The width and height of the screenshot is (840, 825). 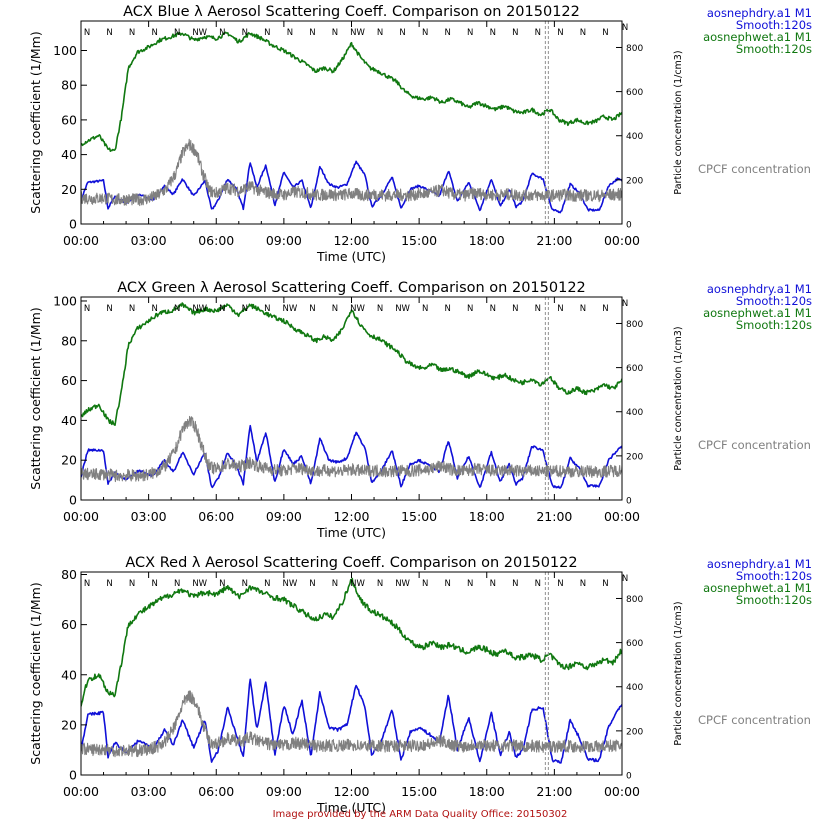 I want to click on legend-smooth-wet: Smooth:120s, so click(x=774, y=325).